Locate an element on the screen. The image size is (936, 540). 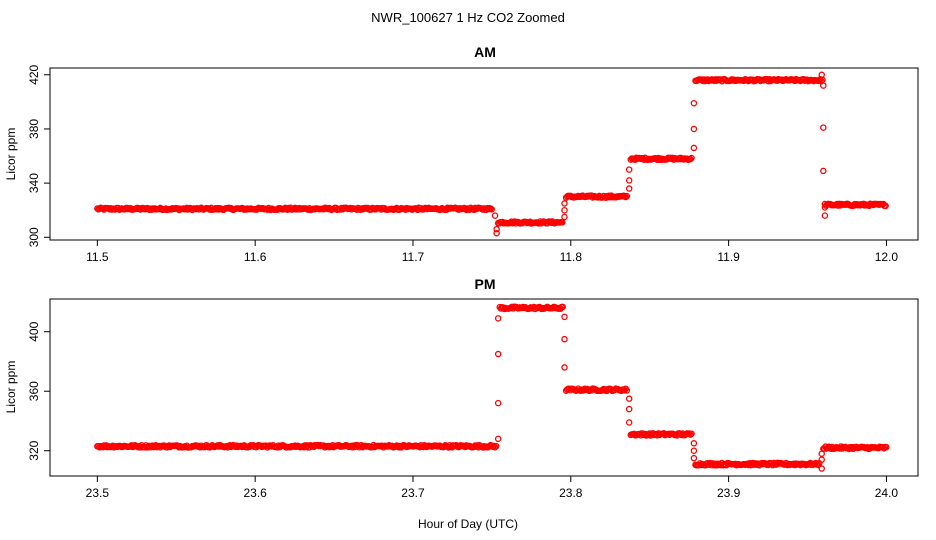
am-panel-title: AM is located at coordinates (485, 52).